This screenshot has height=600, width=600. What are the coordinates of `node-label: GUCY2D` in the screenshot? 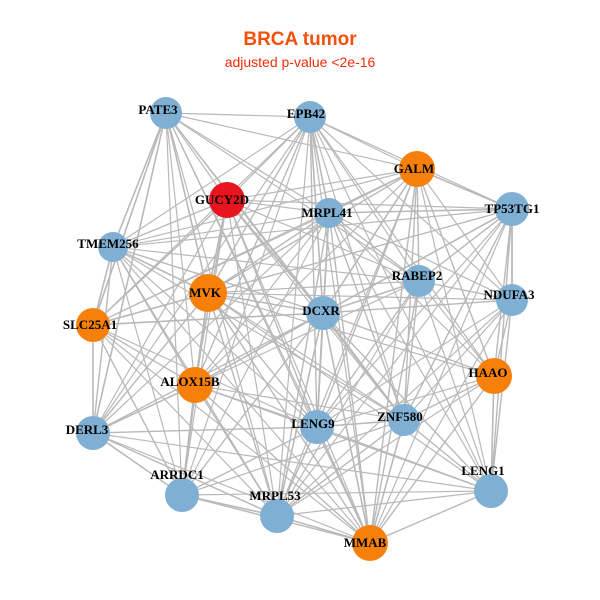 It's located at (222, 199).